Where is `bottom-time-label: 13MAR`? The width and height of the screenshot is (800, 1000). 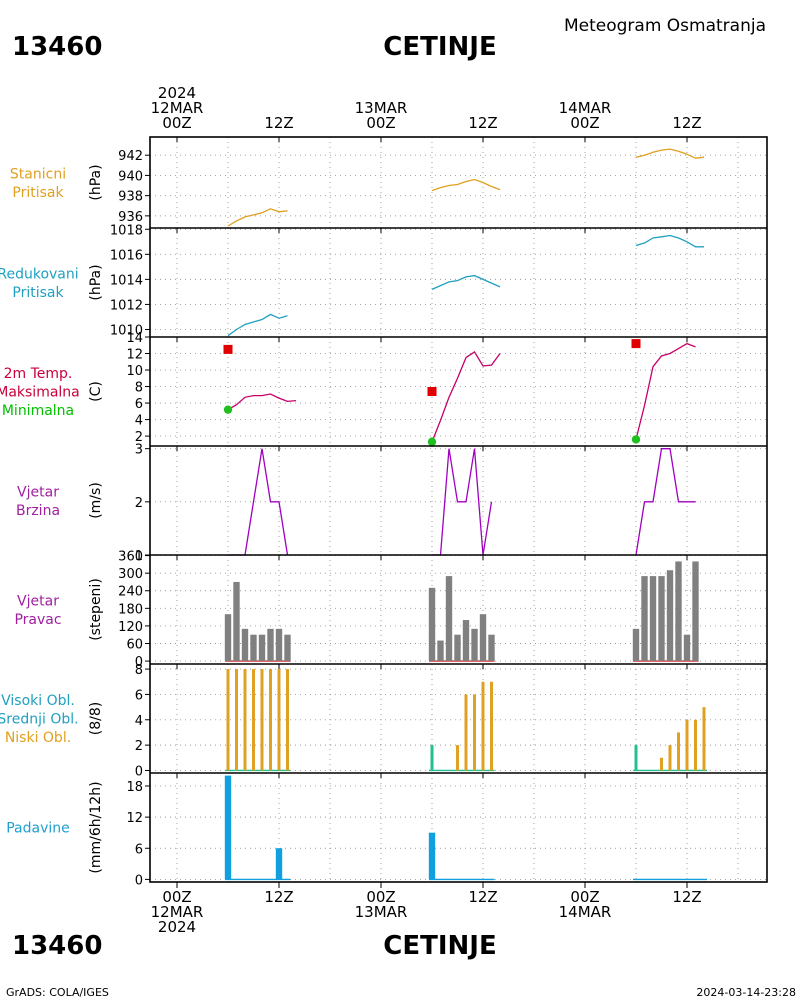 bottom-time-label: 13MAR is located at coordinates (381, 912).